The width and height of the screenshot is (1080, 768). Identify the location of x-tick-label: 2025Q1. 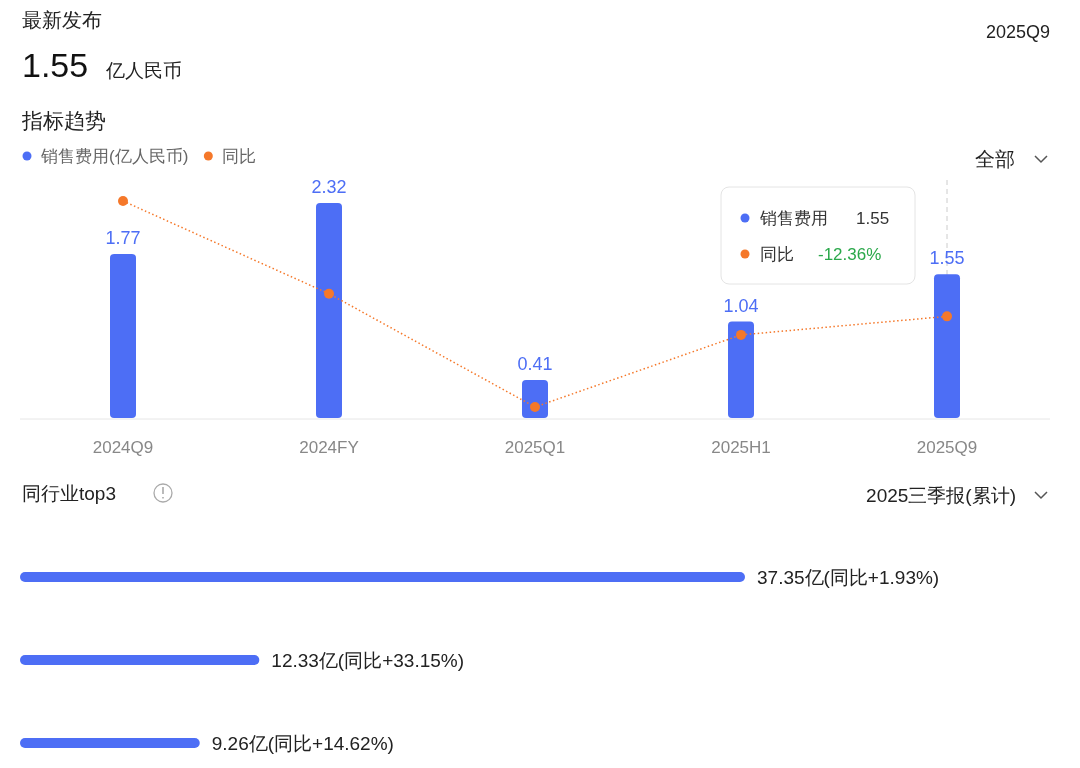
(535, 447).